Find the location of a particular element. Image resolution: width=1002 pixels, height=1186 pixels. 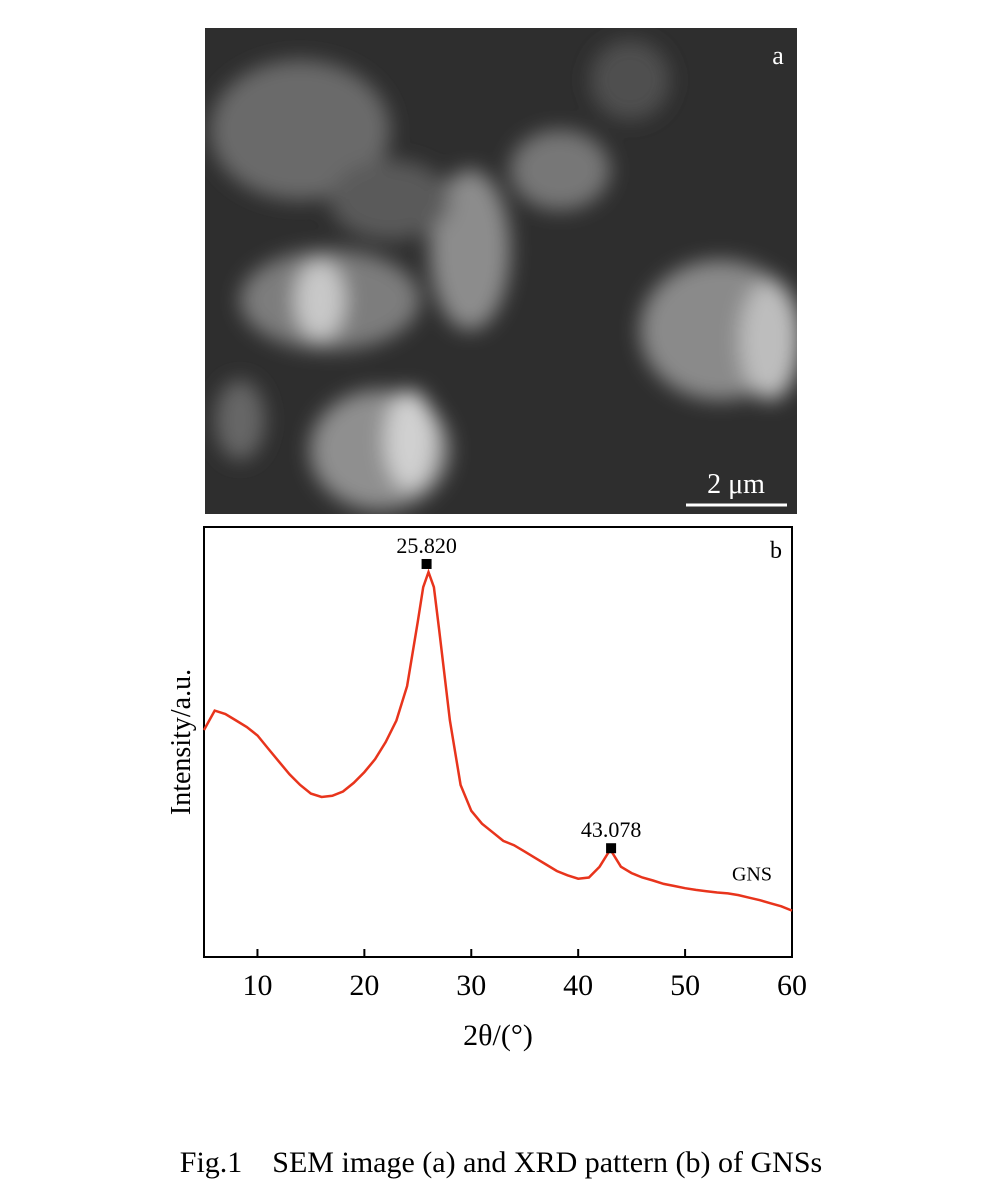

x-tick-label: 20 is located at coordinates (364, 985).